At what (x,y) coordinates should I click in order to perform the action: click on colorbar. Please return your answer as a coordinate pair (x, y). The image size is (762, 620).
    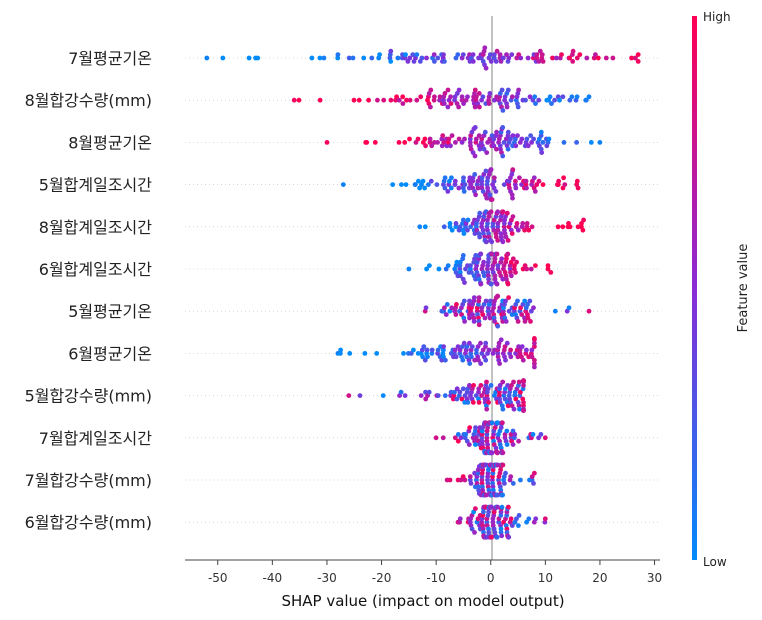
    Looking at the image, I should click on (694, 288).